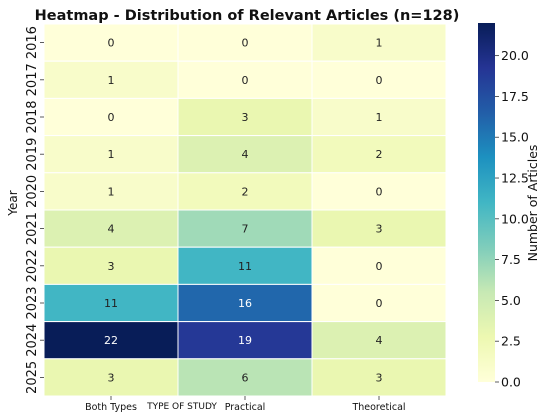 The width and height of the screenshot is (550, 420). What do you see at coordinates (32, 79) in the screenshot?
I see `y-tick-label: 2017` at bounding box center [32, 79].